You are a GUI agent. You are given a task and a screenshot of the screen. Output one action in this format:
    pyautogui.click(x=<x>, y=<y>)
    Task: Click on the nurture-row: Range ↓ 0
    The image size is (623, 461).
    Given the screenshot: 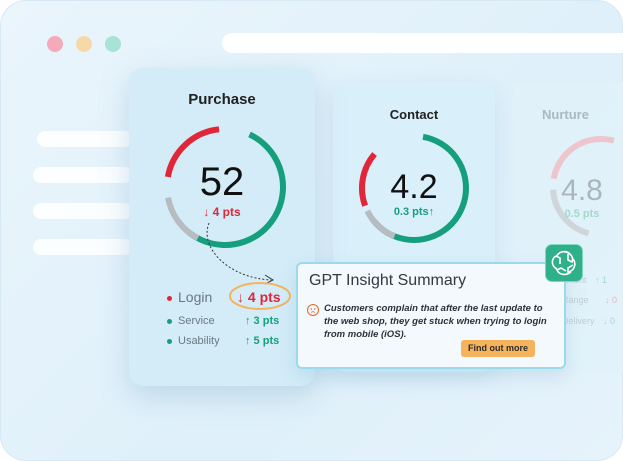 What is the action you would take?
    pyautogui.click(x=590, y=300)
    